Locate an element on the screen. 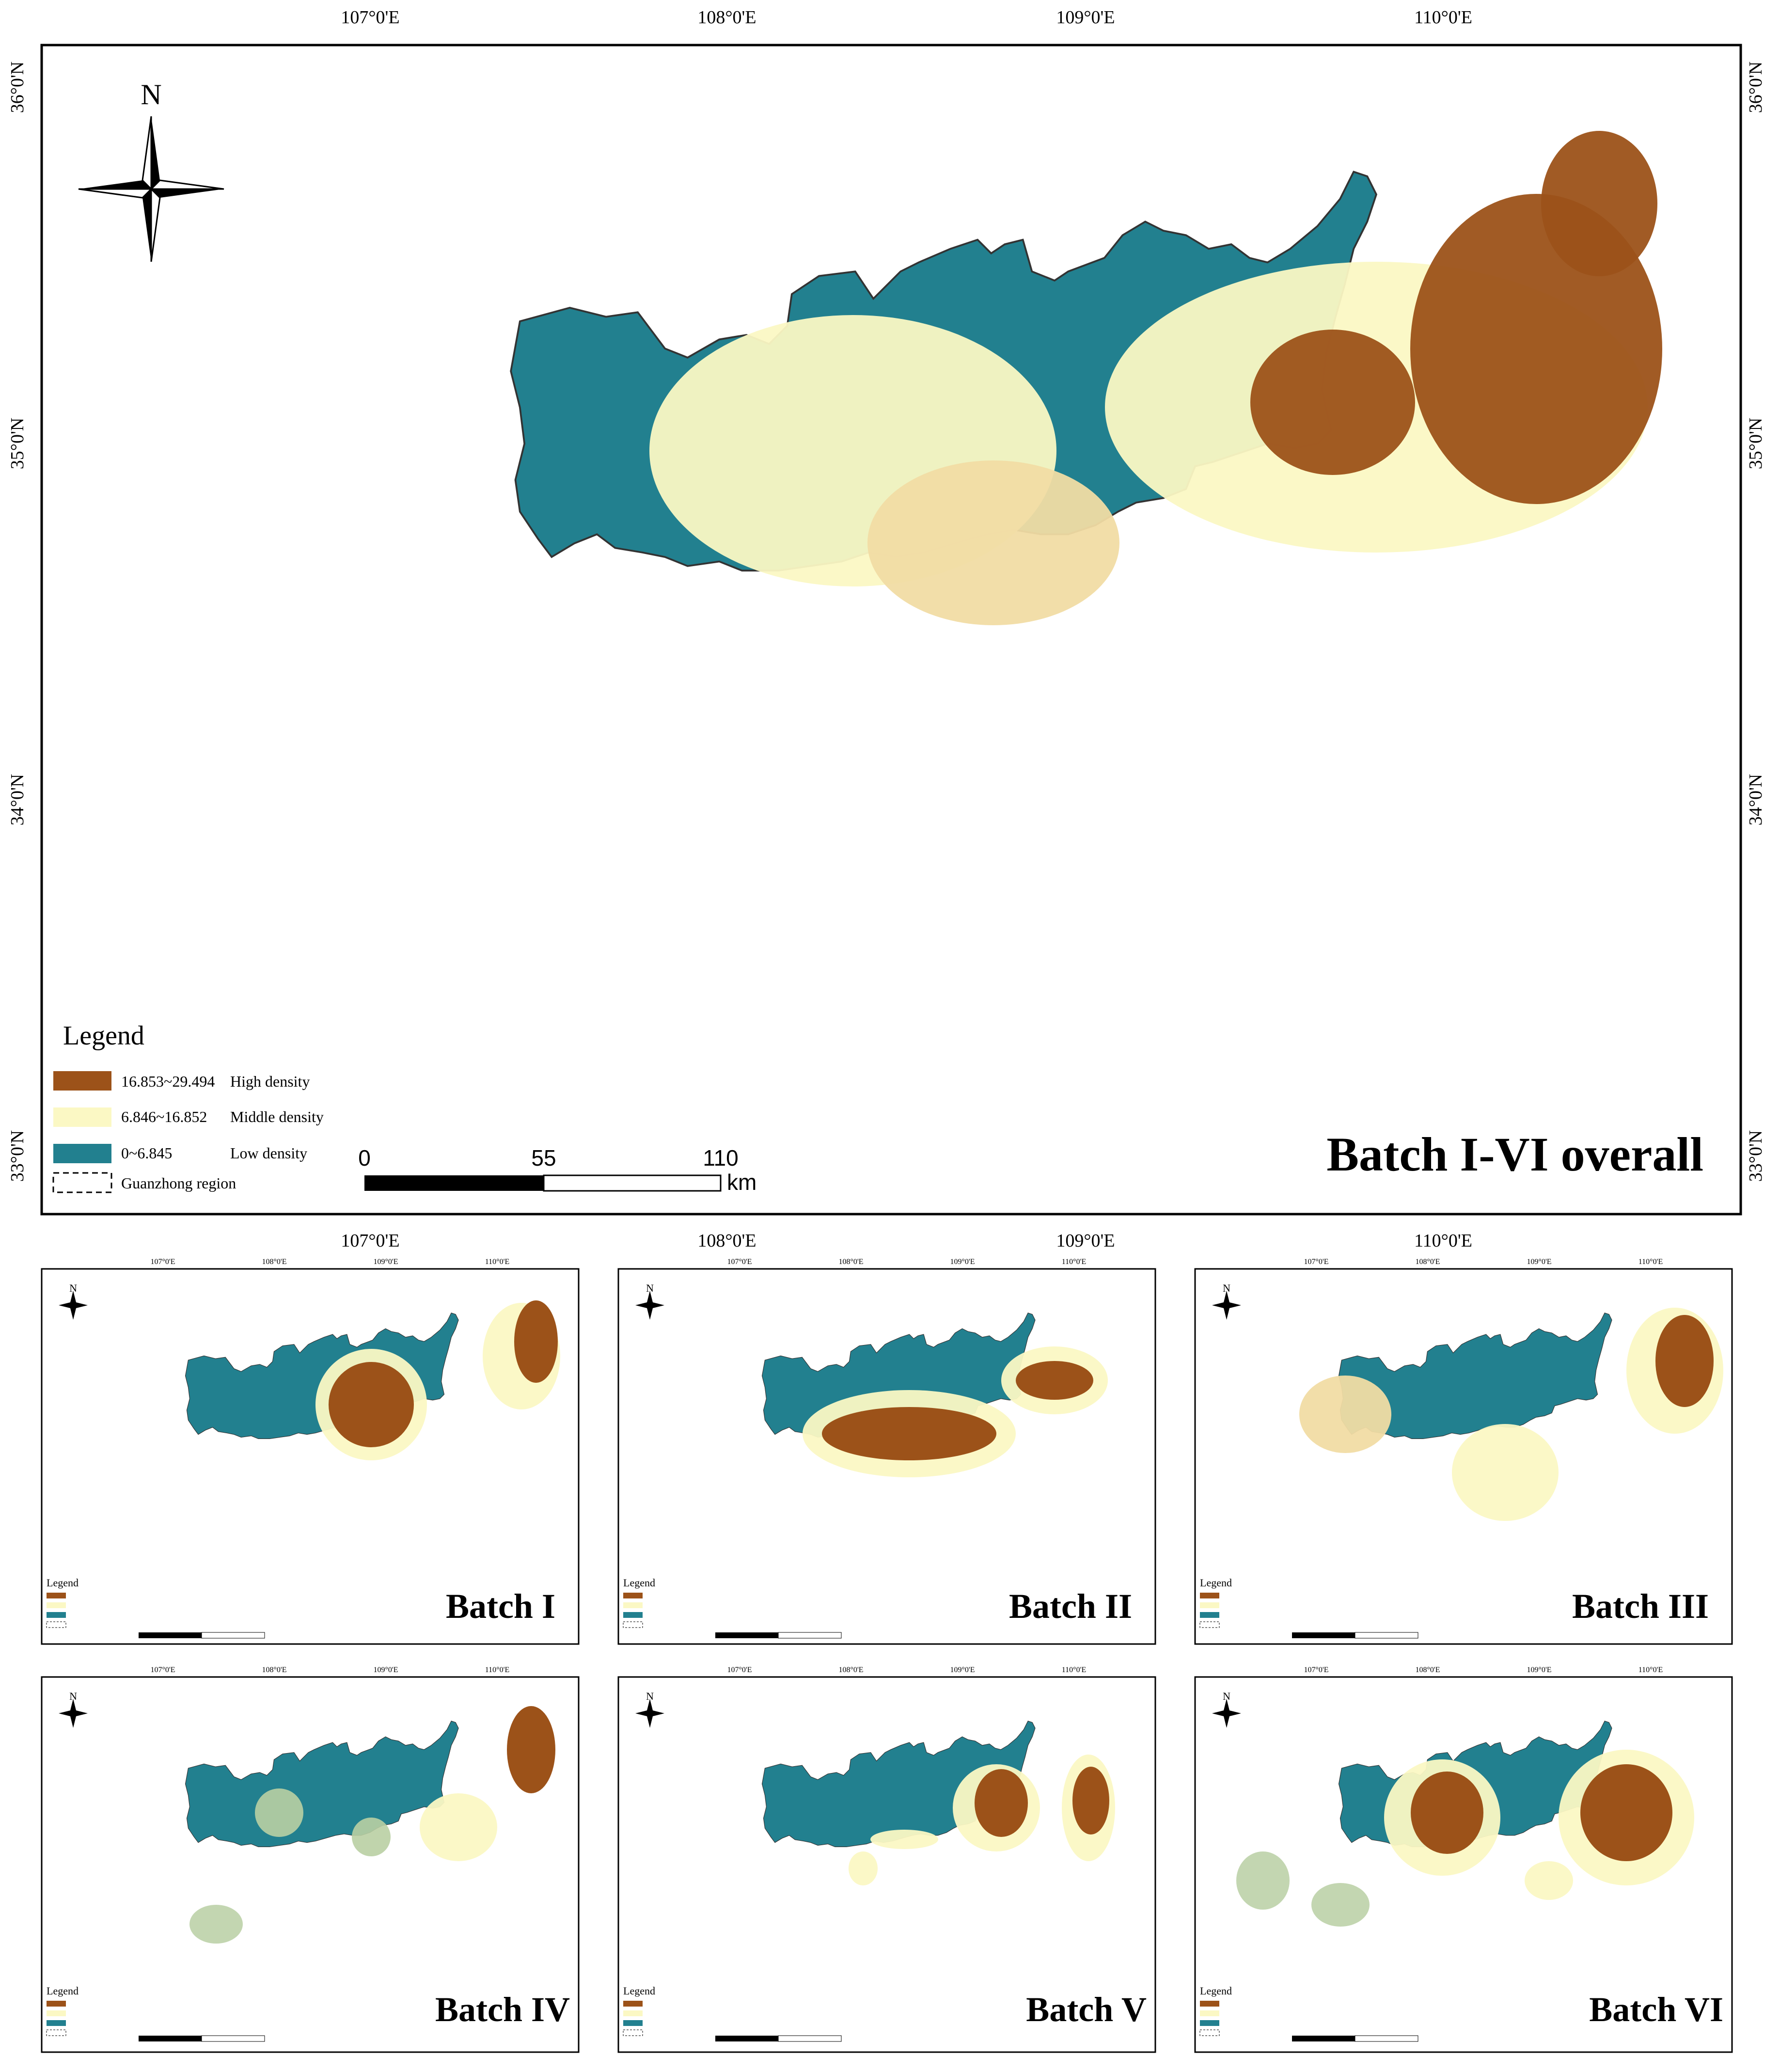 The width and height of the screenshot is (1780, 2072). lat-label-right: 35°0'N is located at coordinates (1756, 444).